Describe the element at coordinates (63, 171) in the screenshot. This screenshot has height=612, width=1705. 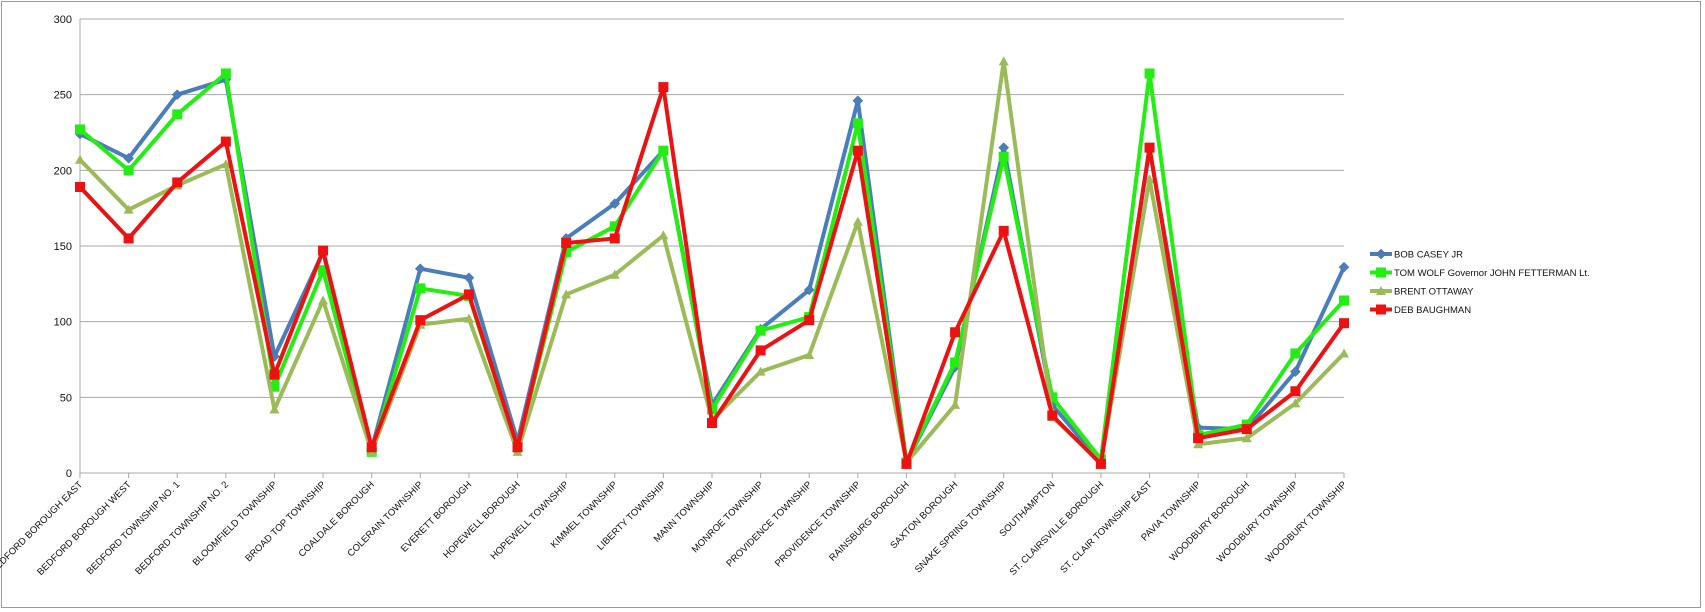
I see `y-tick-label: 200` at that location.